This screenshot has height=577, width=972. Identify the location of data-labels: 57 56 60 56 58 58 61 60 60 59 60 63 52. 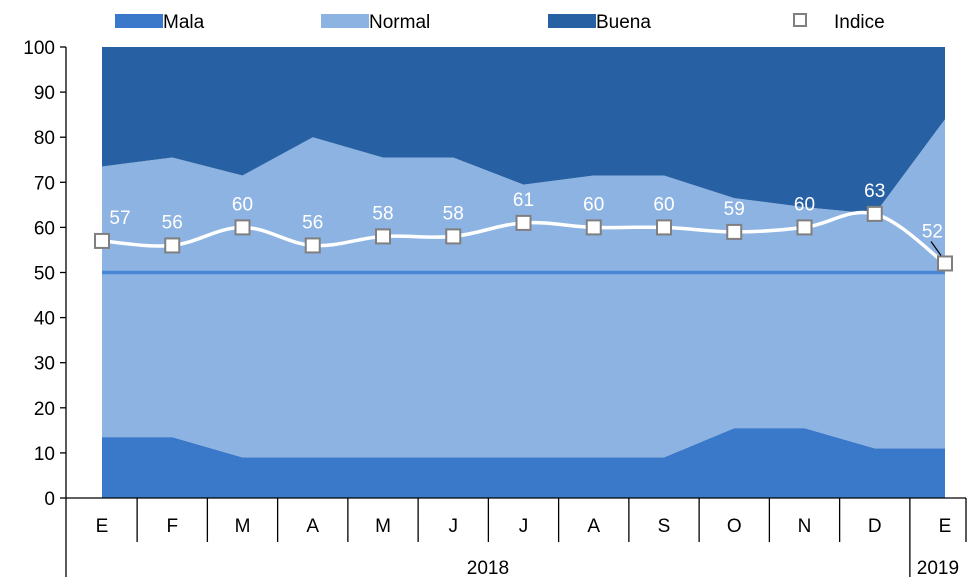
(526, 218).